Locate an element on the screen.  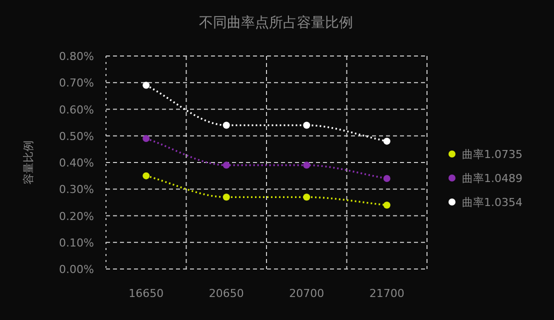
y-tick-label: 0.60% is located at coordinates (76, 109).